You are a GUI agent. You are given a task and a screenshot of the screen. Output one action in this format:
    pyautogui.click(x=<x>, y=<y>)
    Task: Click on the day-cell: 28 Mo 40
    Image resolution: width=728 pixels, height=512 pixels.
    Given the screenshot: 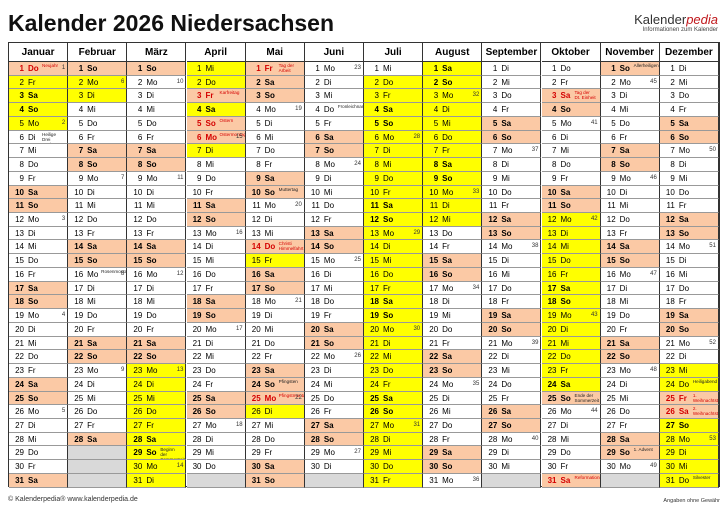 What is the action you would take?
    pyautogui.click(x=512, y=439)
    